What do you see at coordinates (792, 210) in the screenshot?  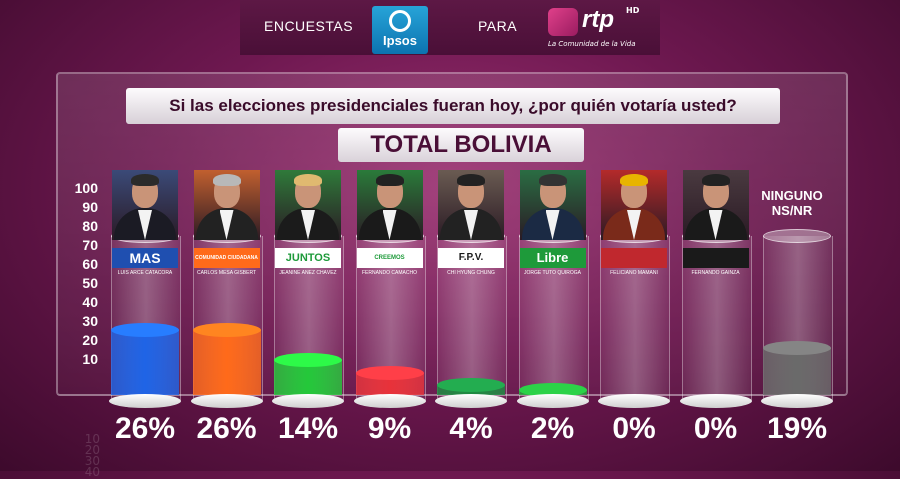 I see `ninguno-line-2: NS/NR` at bounding box center [792, 210].